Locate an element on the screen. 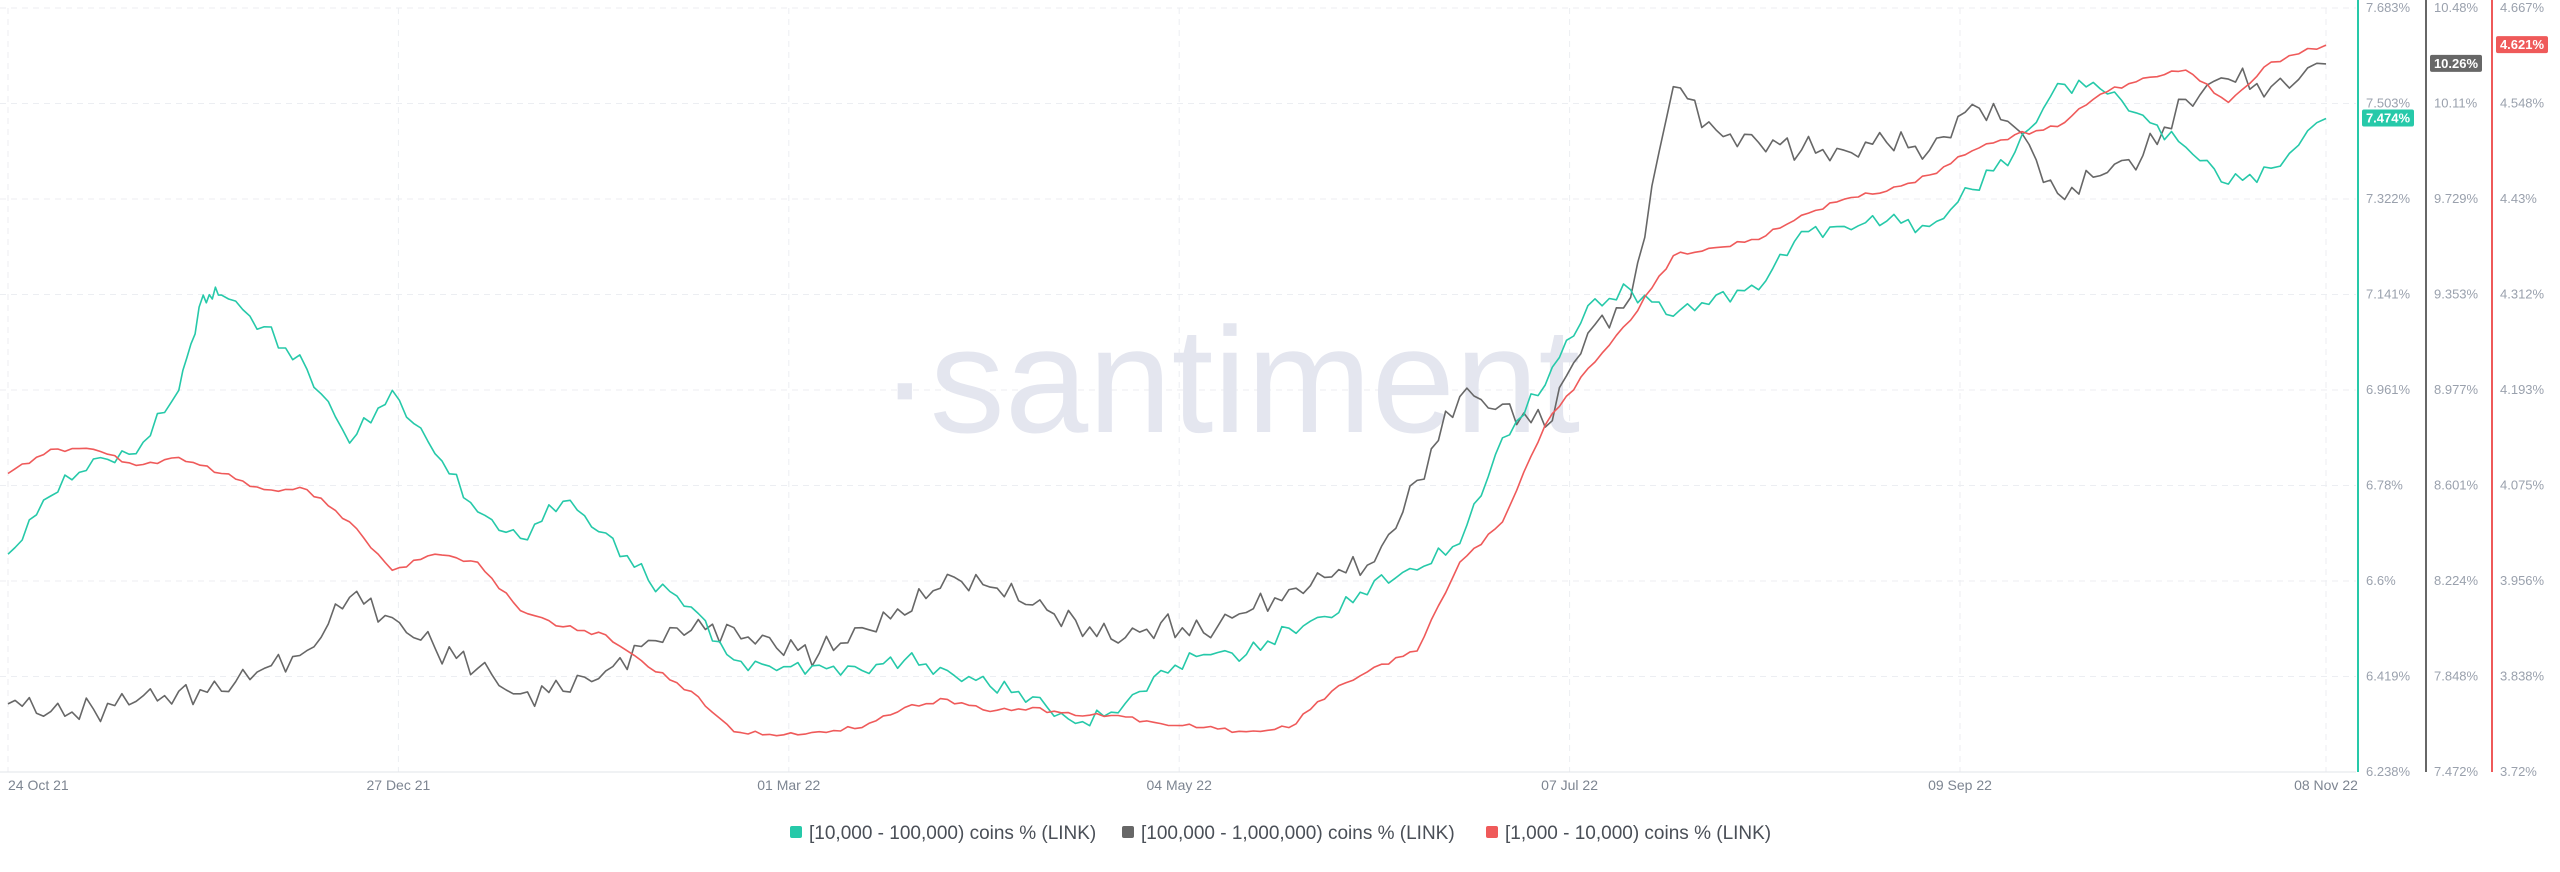 Image resolution: width=2560 pixels, height=872 pixels. x-tick-label: 27 Dec 21 is located at coordinates (398, 785).